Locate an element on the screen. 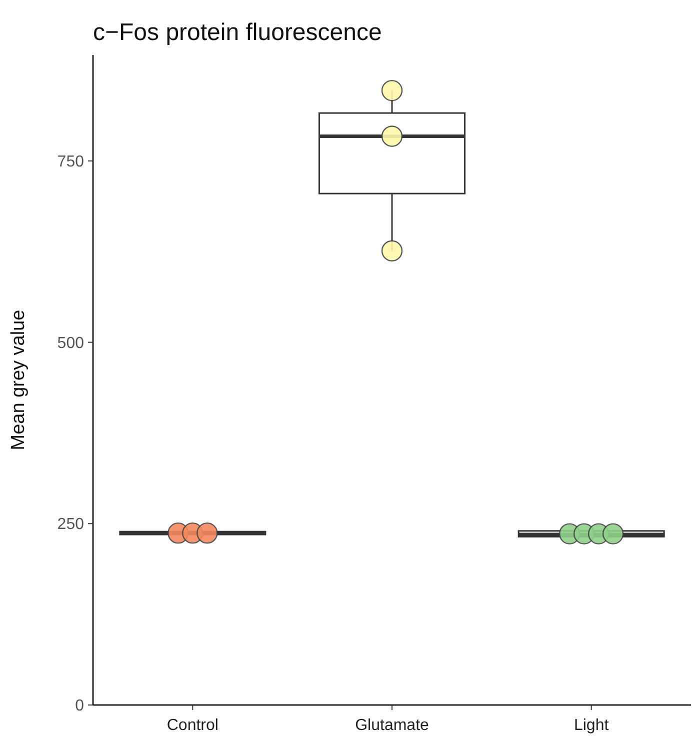 This screenshot has width=699, height=749. chart-title: c−Fos protein fluorescence is located at coordinates (237, 32).